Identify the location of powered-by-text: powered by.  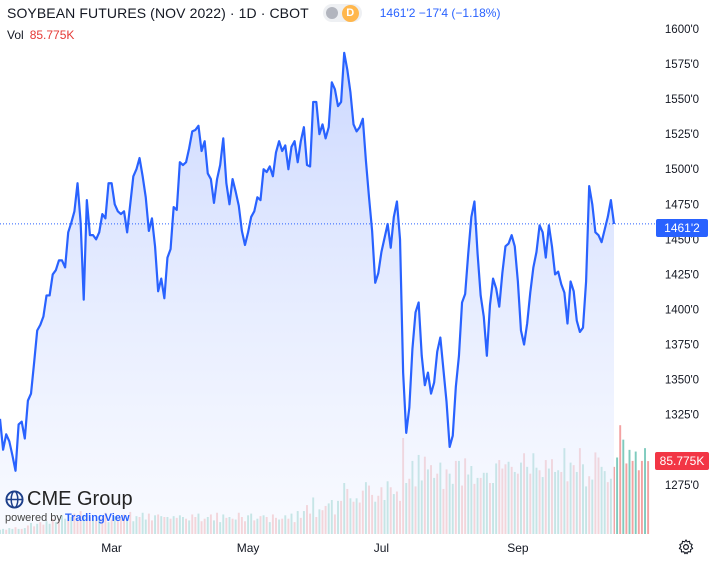
(33, 518).